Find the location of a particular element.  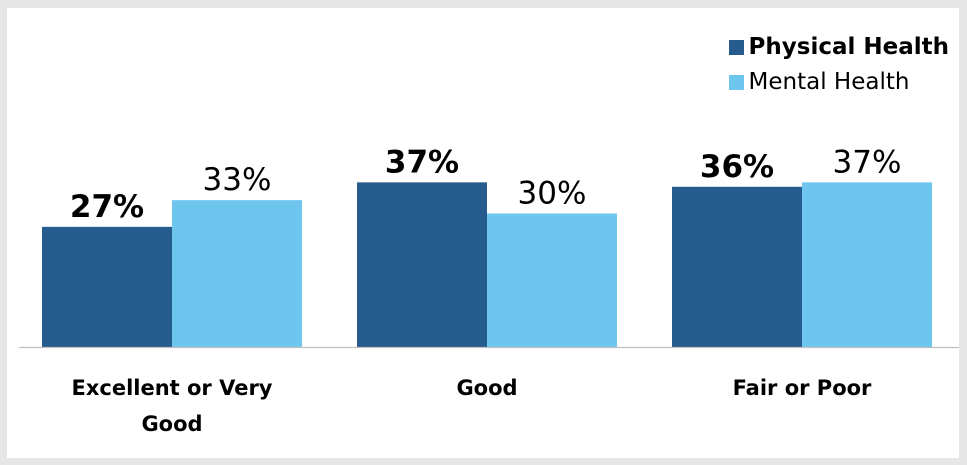

legend-swatch-physical-health is located at coordinates (736, 47).